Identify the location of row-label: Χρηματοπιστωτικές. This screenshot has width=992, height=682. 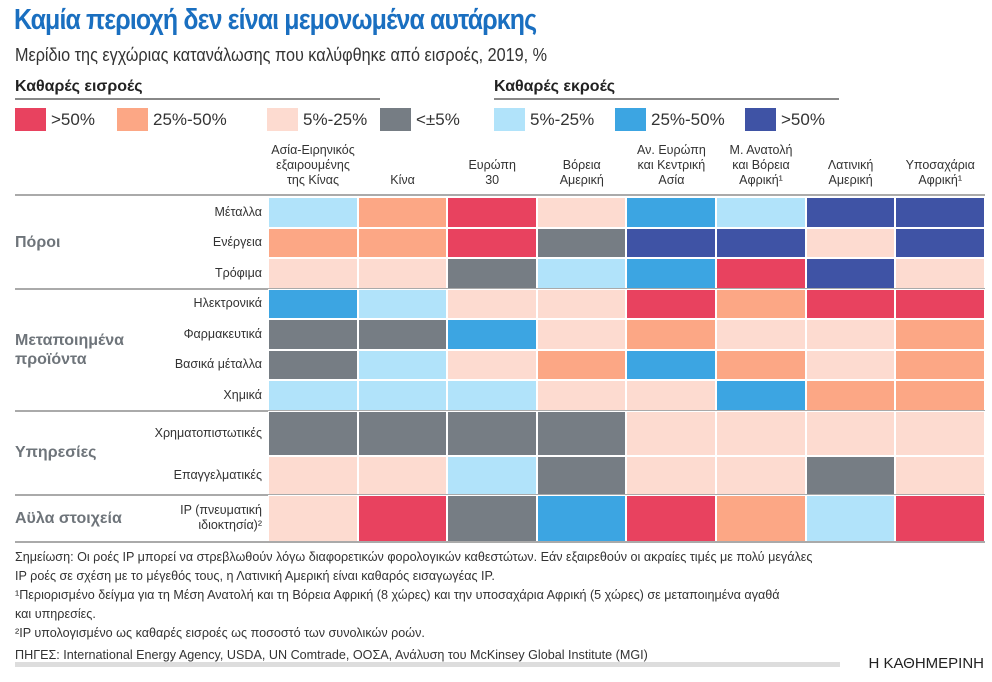
(208, 432).